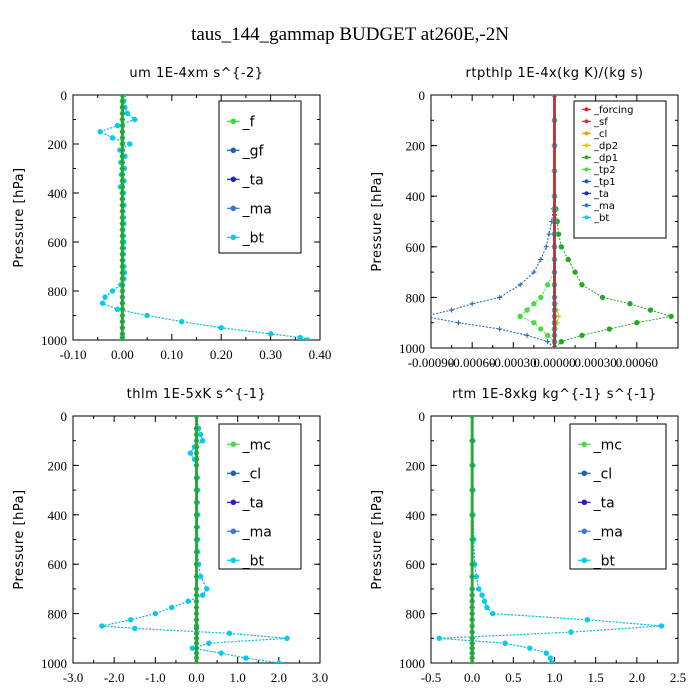  I want to click on legend-label: _forcing, so click(613, 110).